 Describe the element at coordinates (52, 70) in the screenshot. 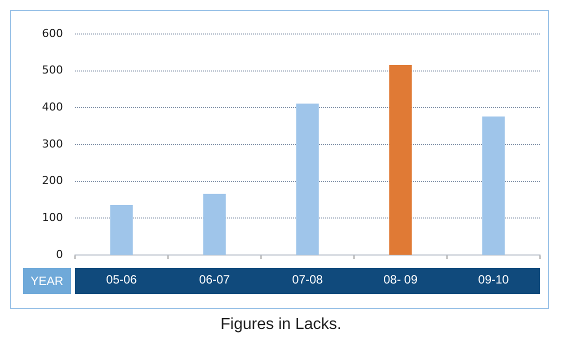

I see `y-tick-label: 500` at that location.